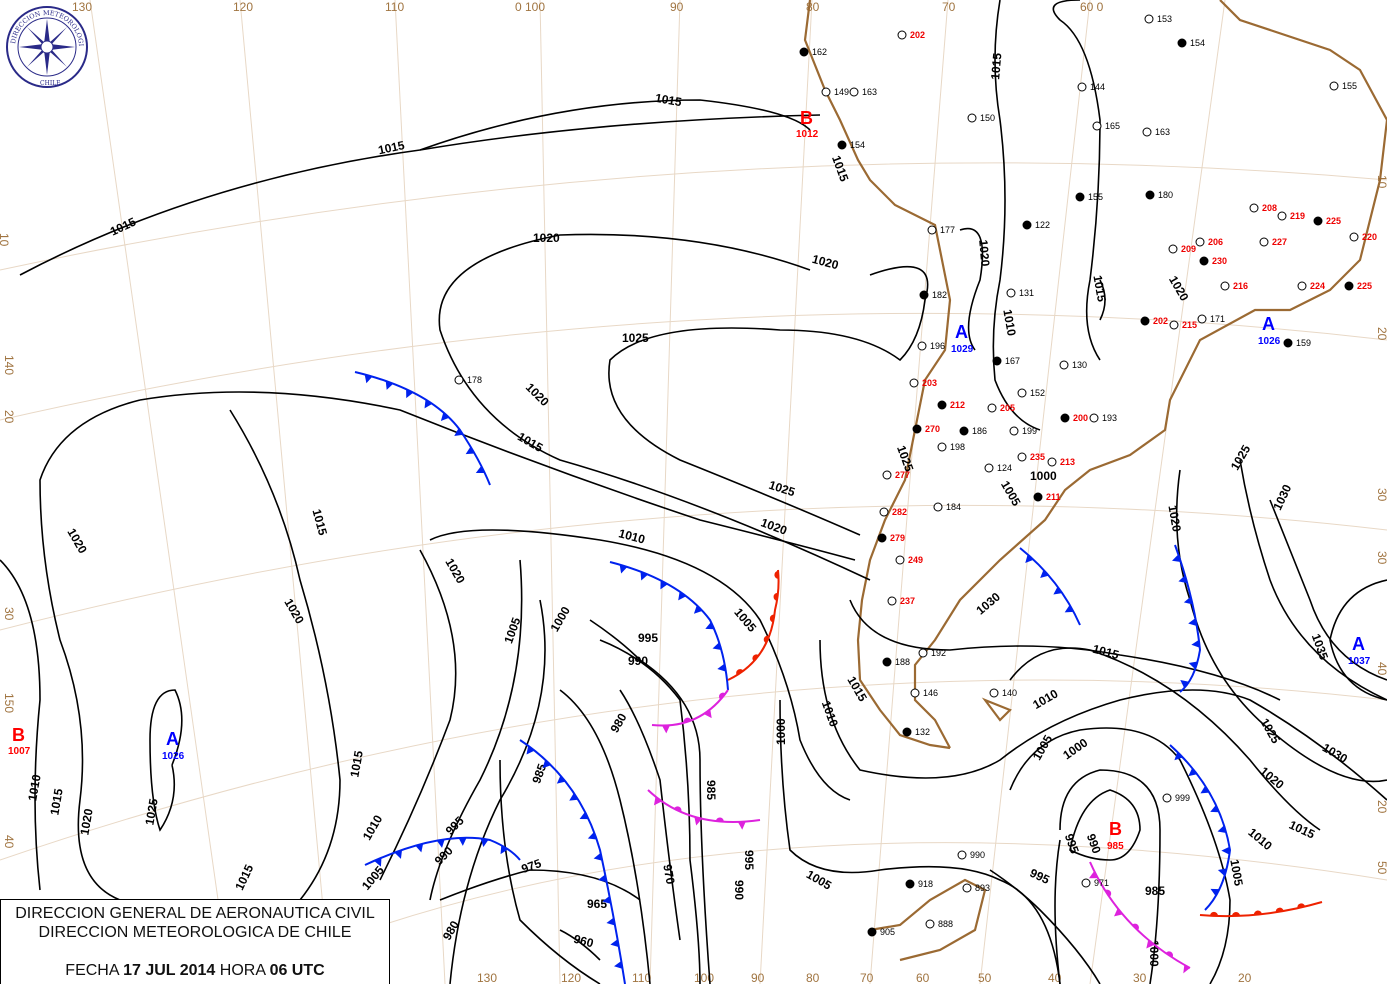 This screenshot has width=1387, height=984. What do you see at coordinates (1359, 650) in the screenshot?
I see `high-center: A 1037` at bounding box center [1359, 650].